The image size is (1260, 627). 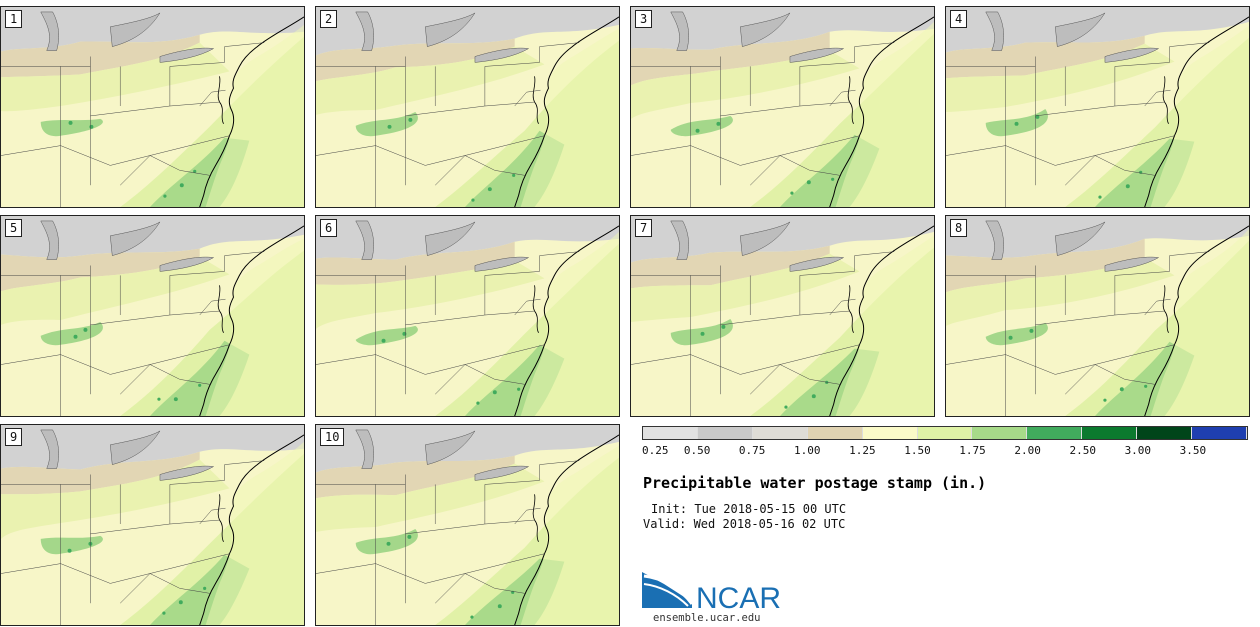 What do you see at coordinates (738, 598) in the screenshot?
I see `logo-text: NCAR` at bounding box center [738, 598].